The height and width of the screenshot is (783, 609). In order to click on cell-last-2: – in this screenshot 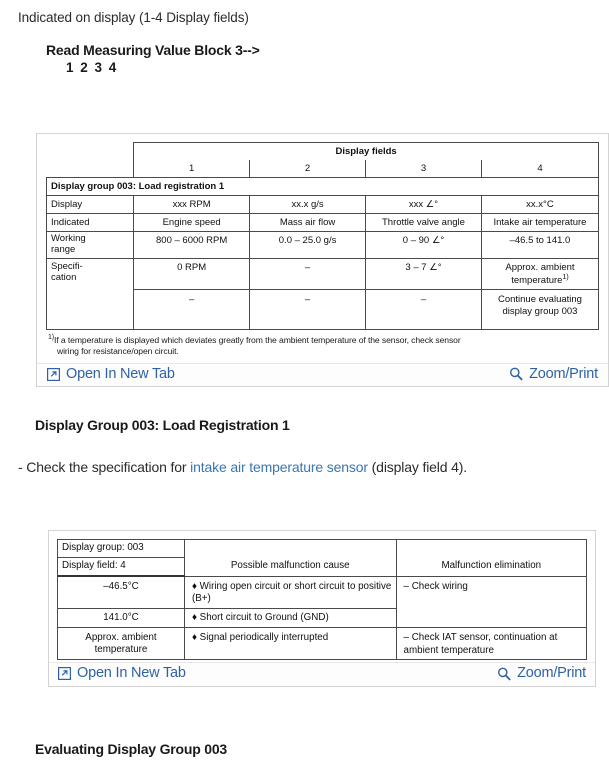, I will do `click(308, 309)`.